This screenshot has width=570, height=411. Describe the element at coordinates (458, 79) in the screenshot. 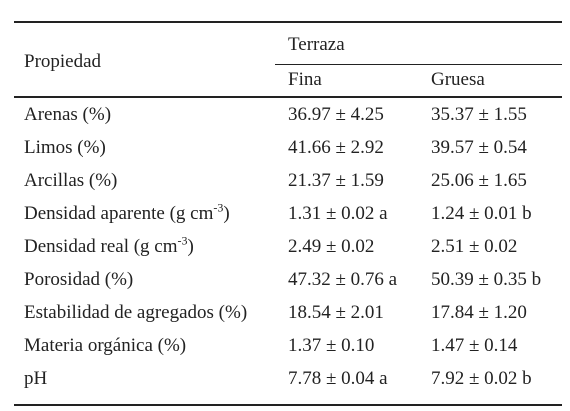

I see `header-gruesa: Gruesa` at that location.